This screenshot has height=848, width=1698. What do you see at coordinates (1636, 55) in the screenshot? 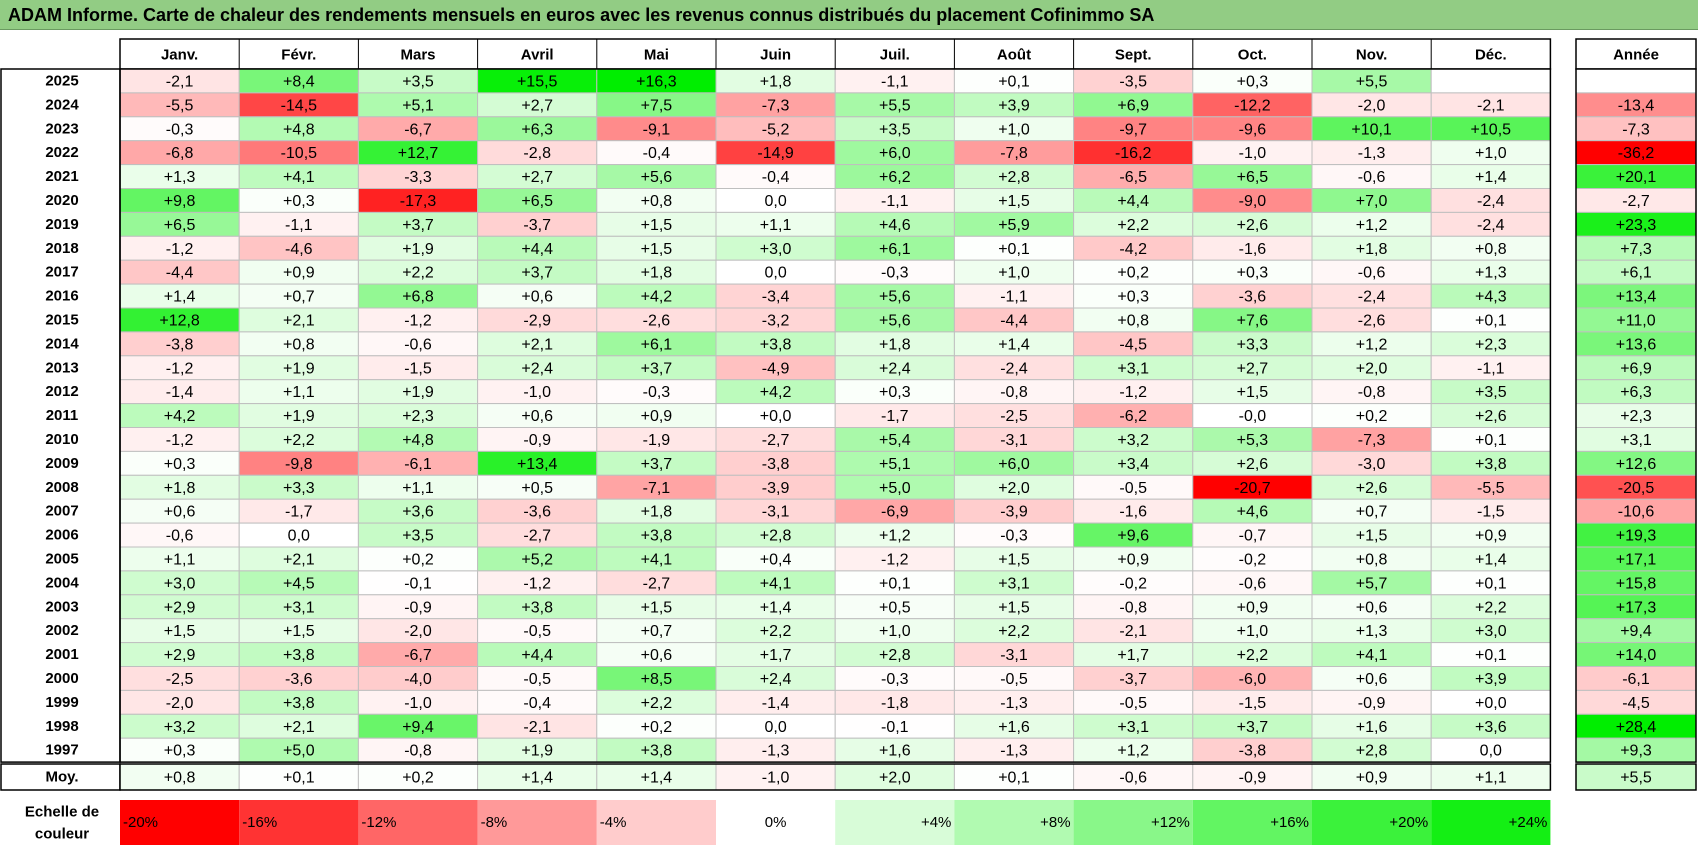
I see `annual-header: Année` at bounding box center [1636, 55].